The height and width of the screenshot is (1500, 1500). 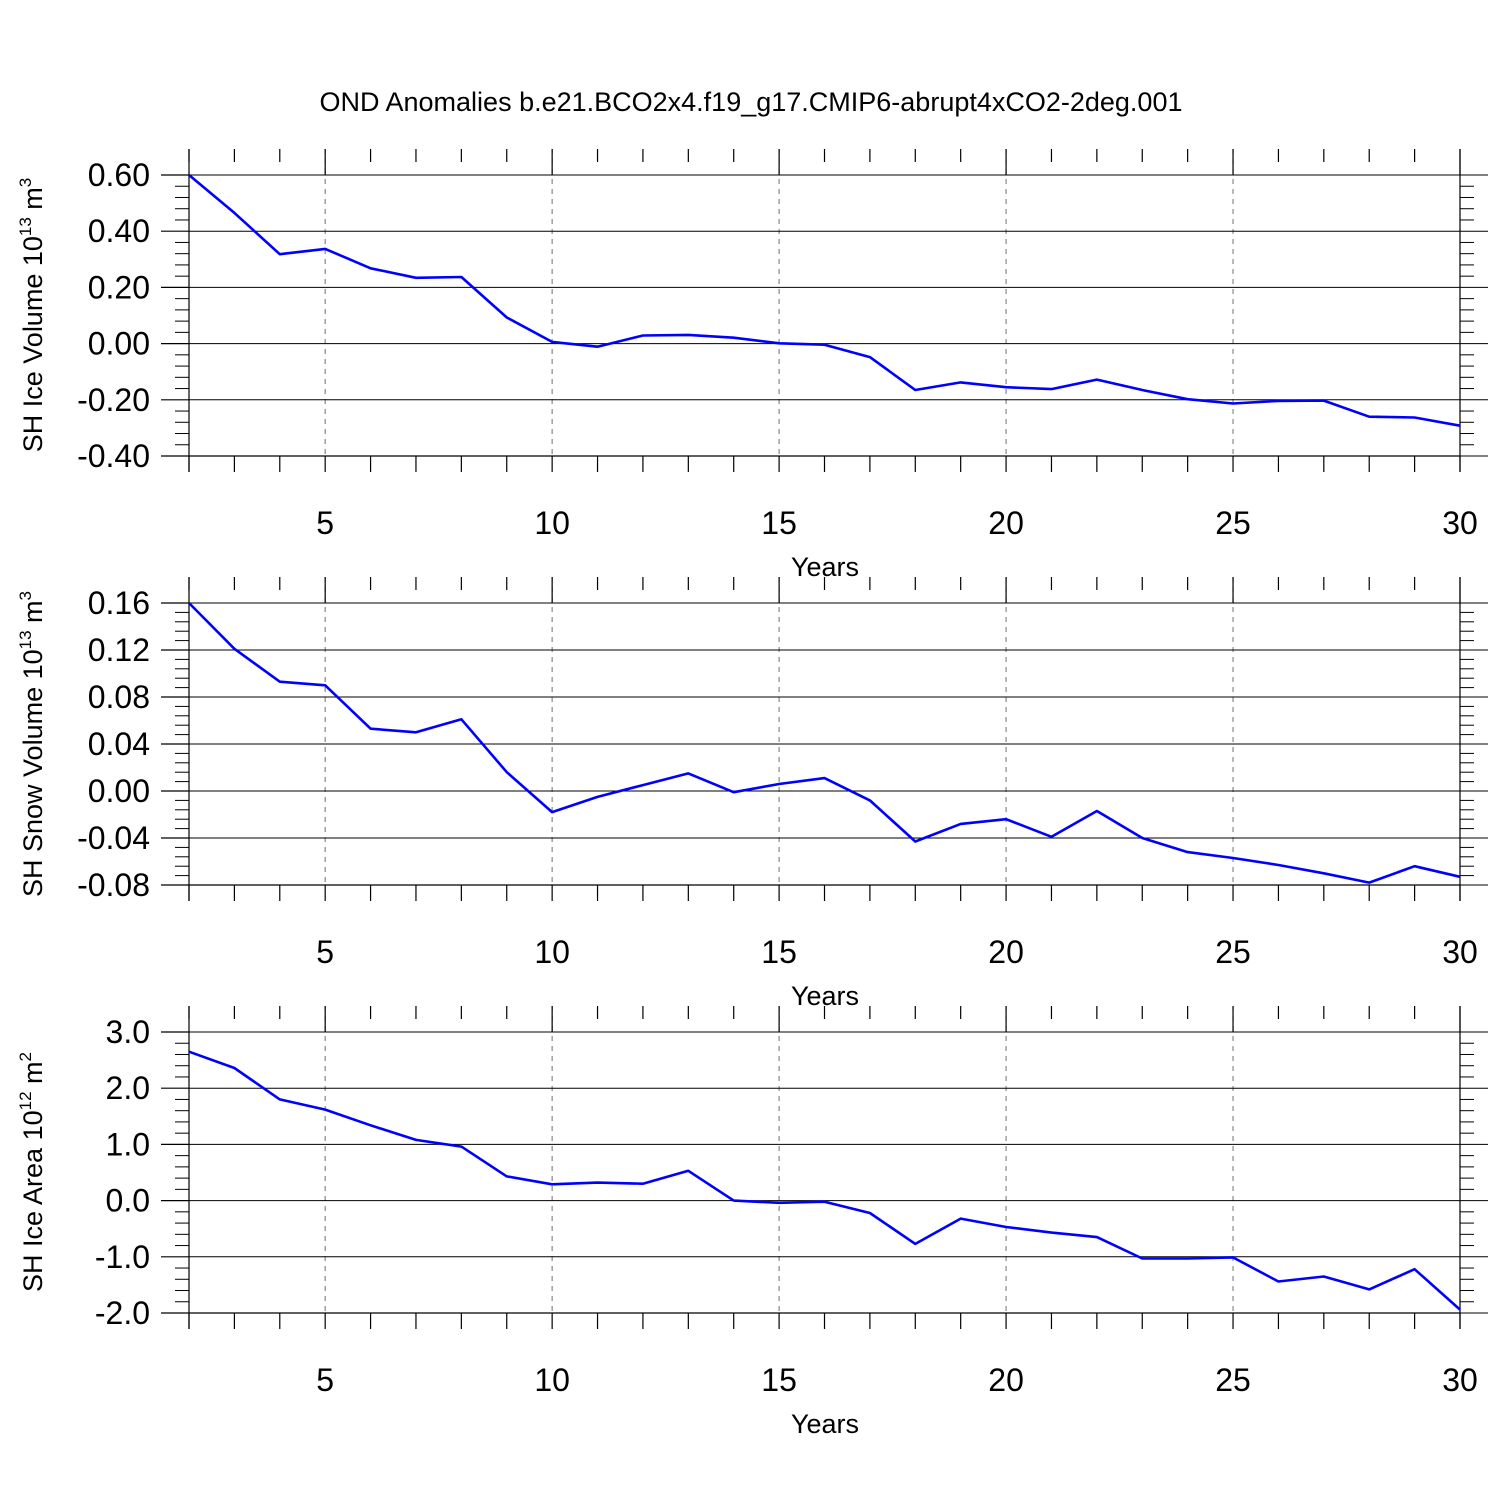 I want to click on y-tick-label: -0.08, so click(x=113, y=885).